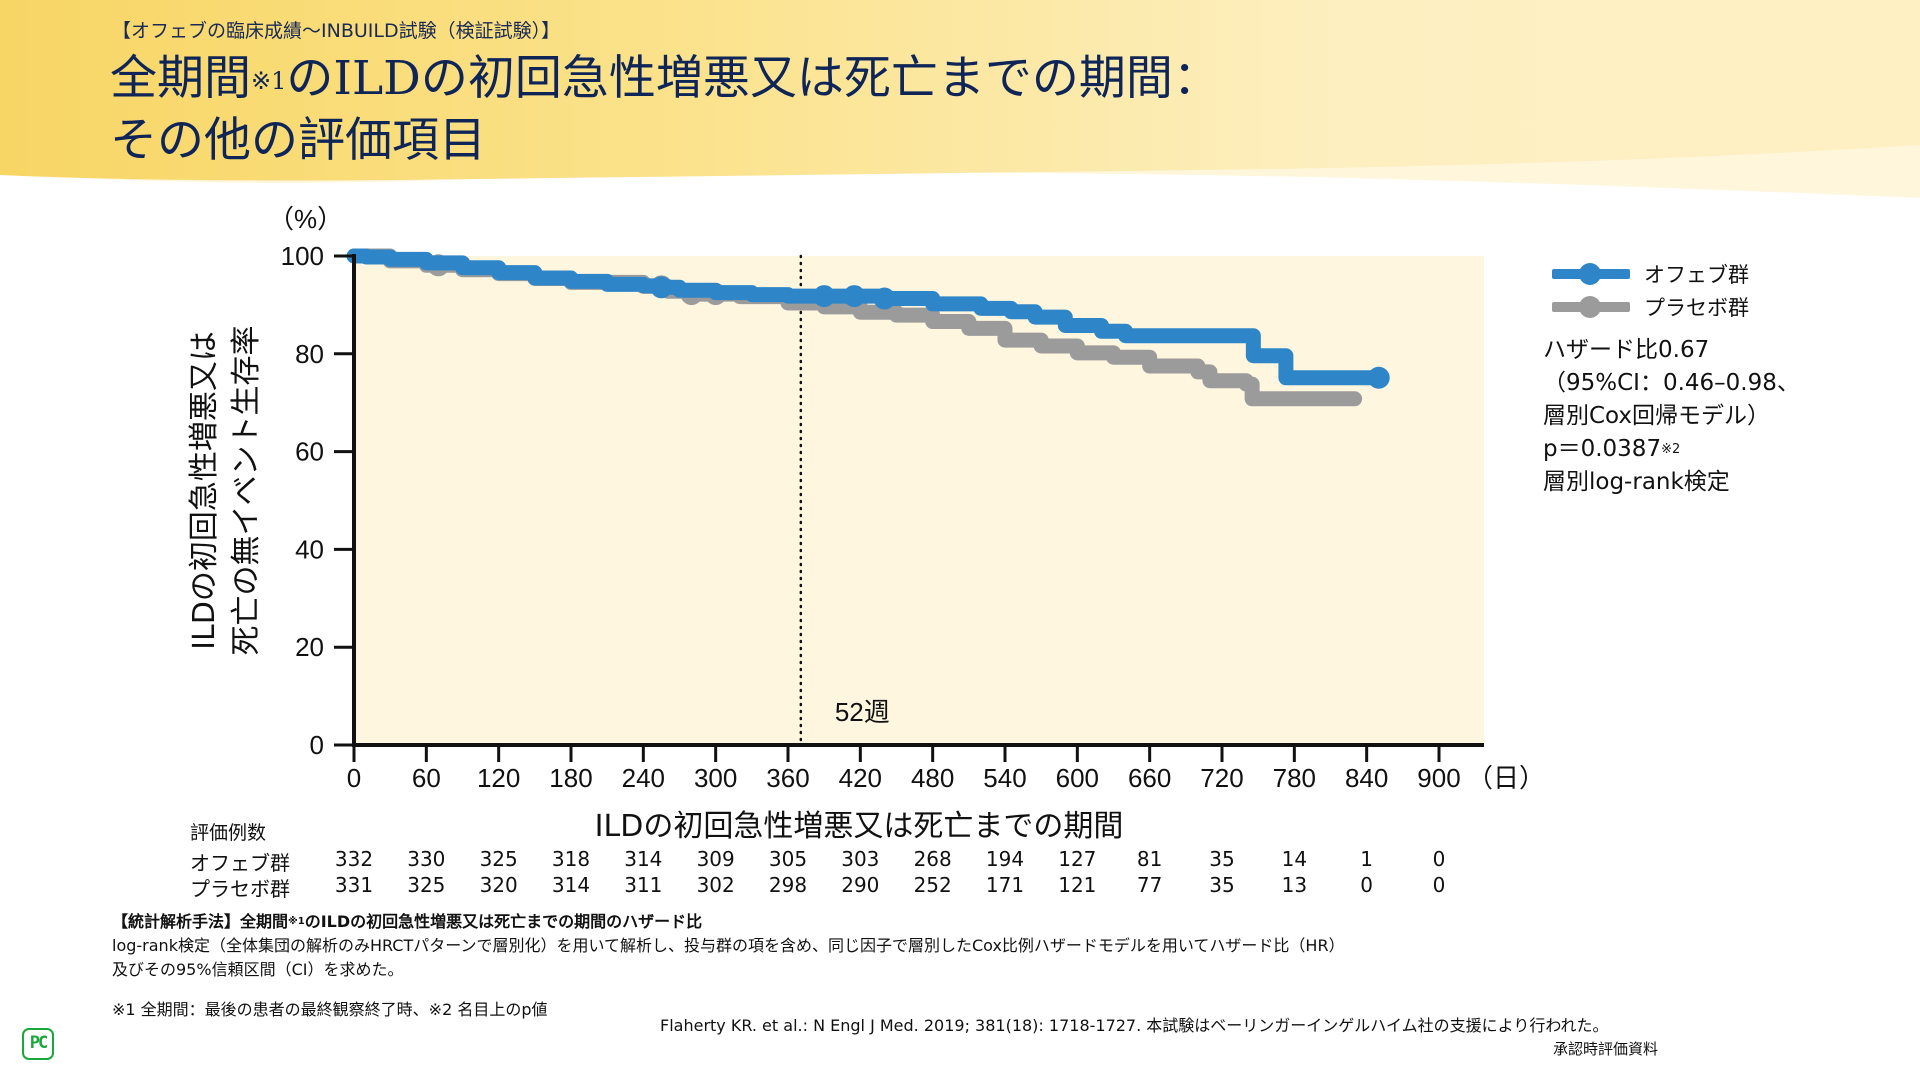 Image resolution: width=1920 pixels, height=1080 pixels. I want to click on x-tick-label: 60, so click(426, 778).